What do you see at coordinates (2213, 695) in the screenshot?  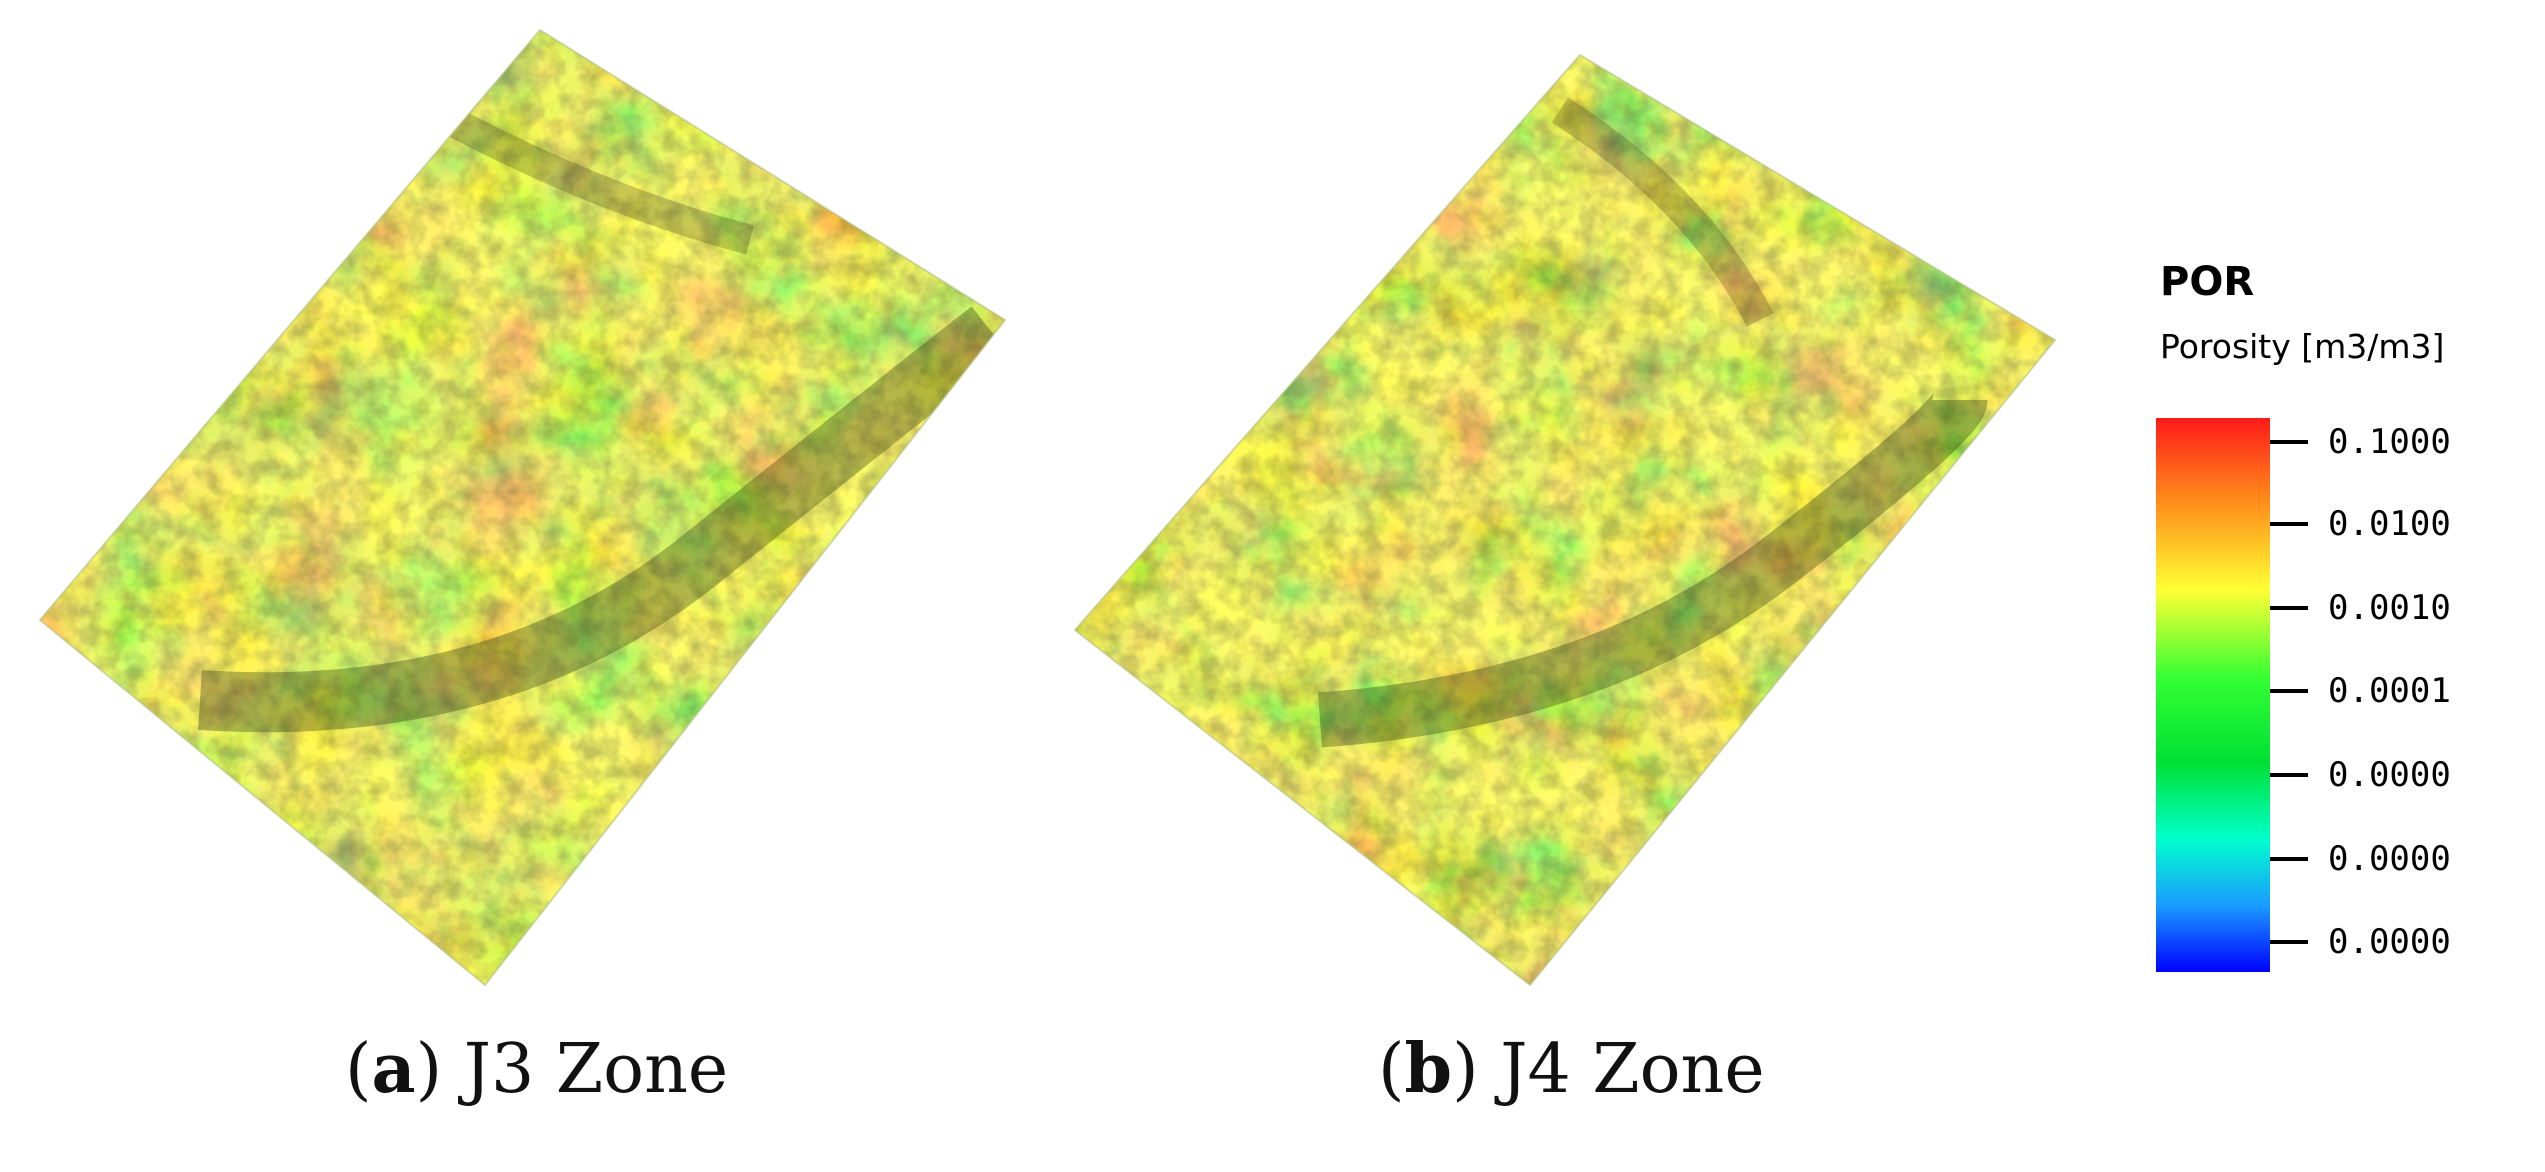 I see `color-scale-bar` at bounding box center [2213, 695].